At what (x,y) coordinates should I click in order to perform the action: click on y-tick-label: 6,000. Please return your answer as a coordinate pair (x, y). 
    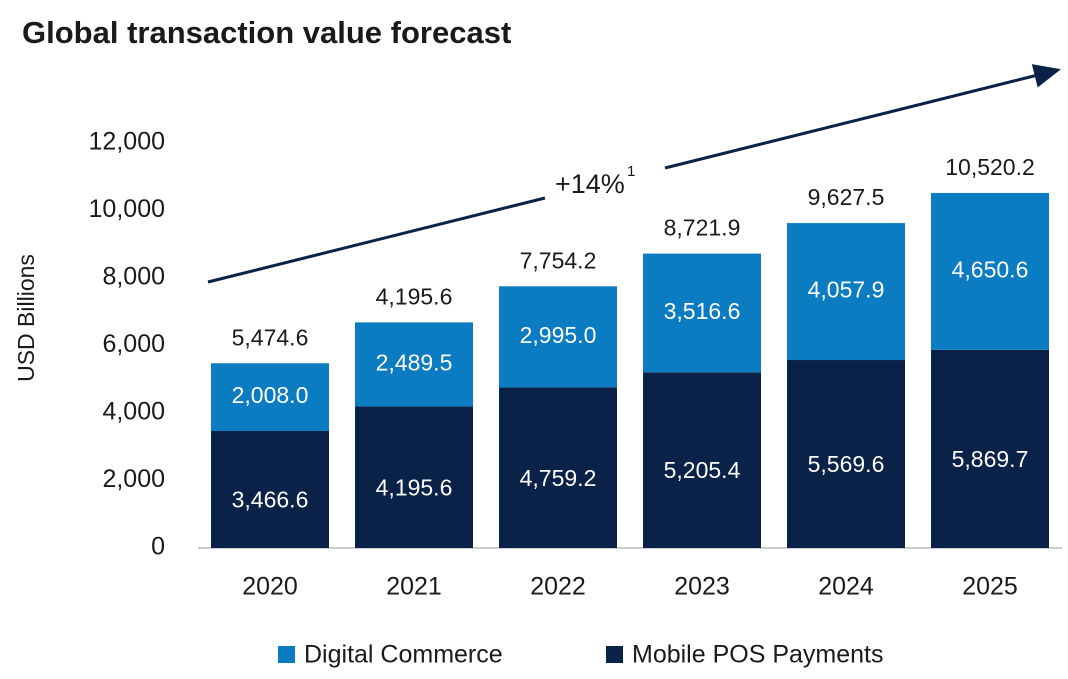
    Looking at the image, I should click on (133, 344).